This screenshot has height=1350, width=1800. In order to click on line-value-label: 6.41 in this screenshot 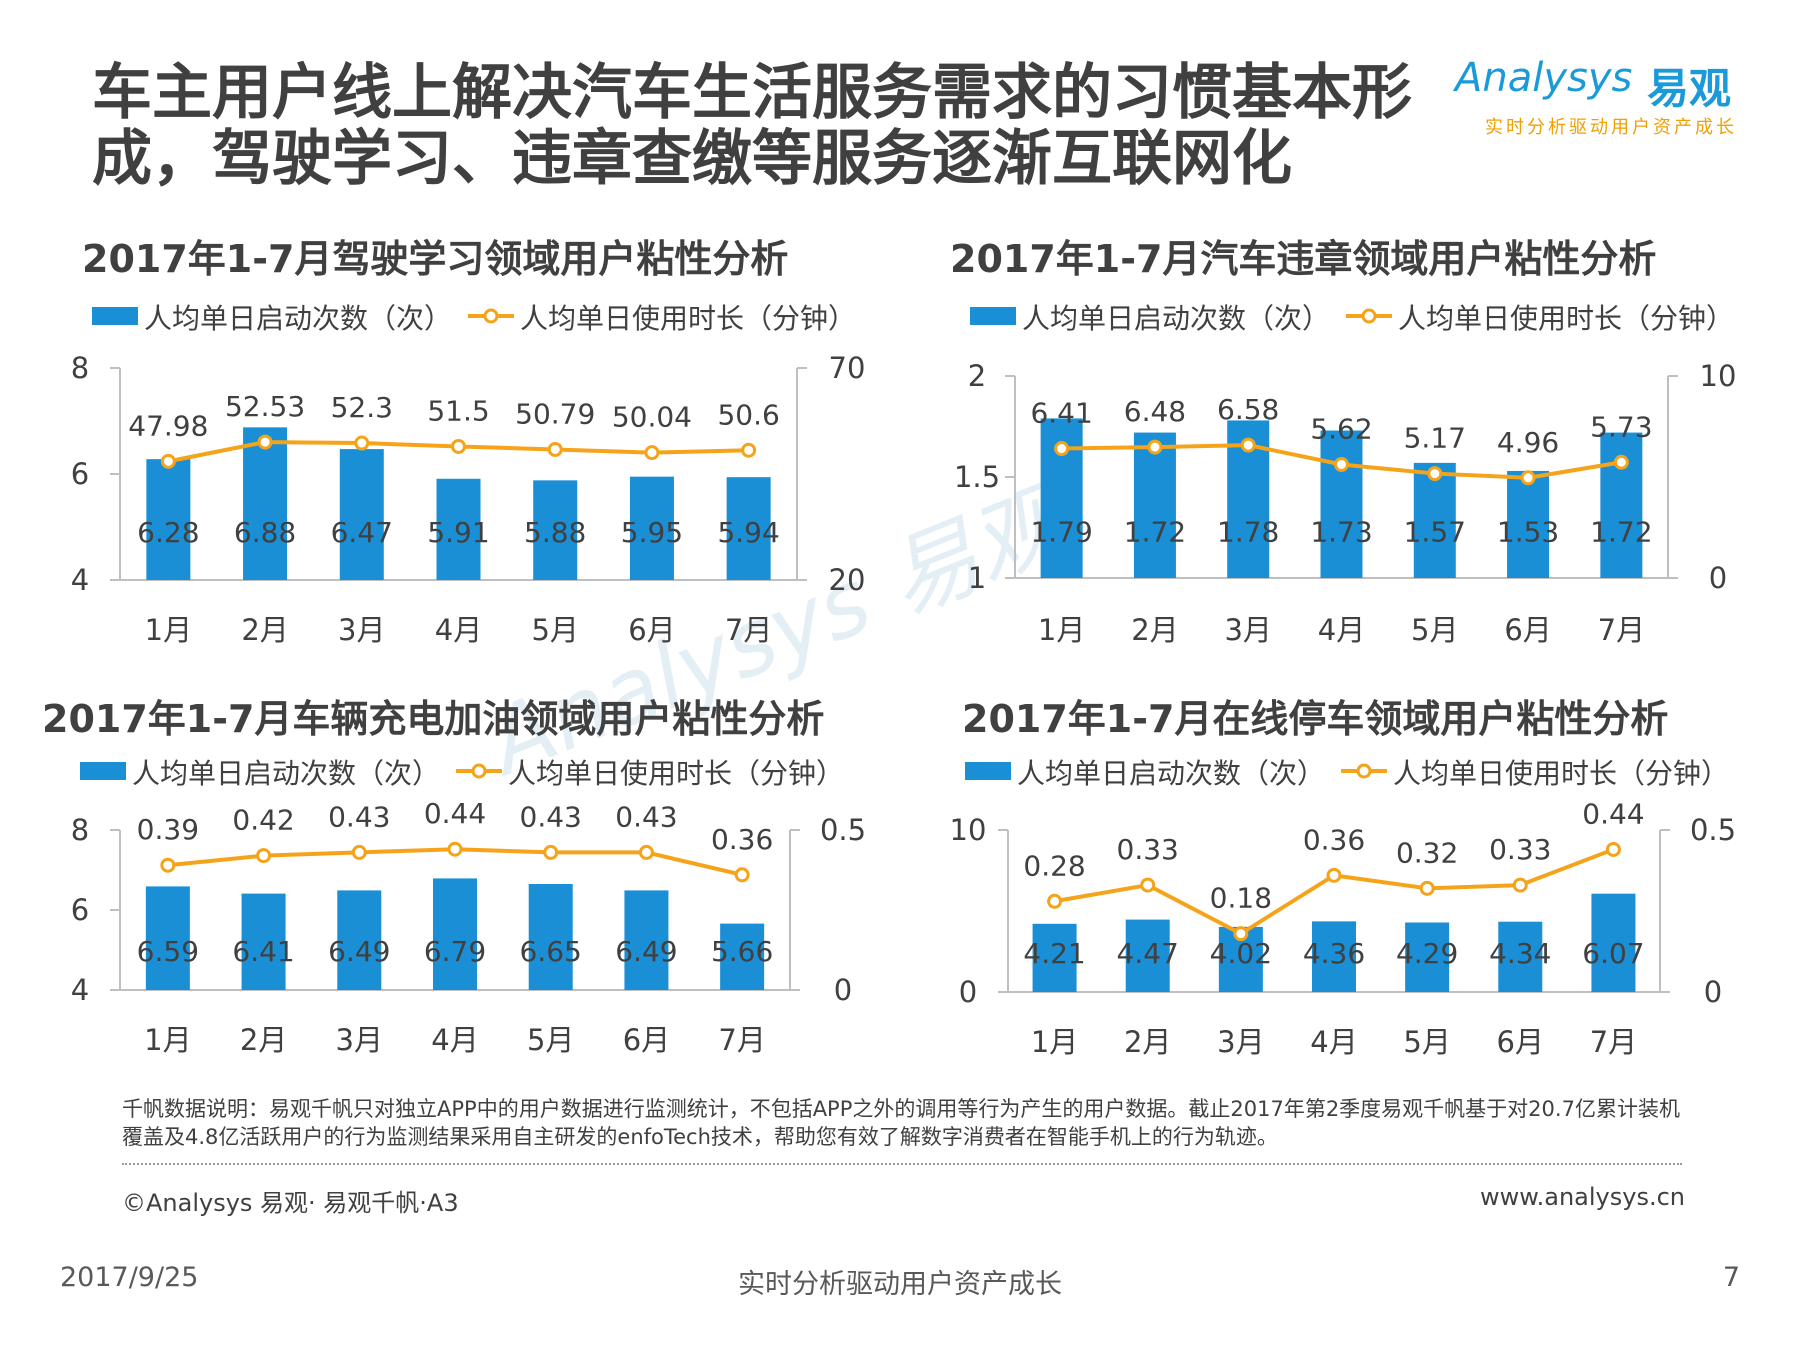, I will do `click(1061, 413)`.